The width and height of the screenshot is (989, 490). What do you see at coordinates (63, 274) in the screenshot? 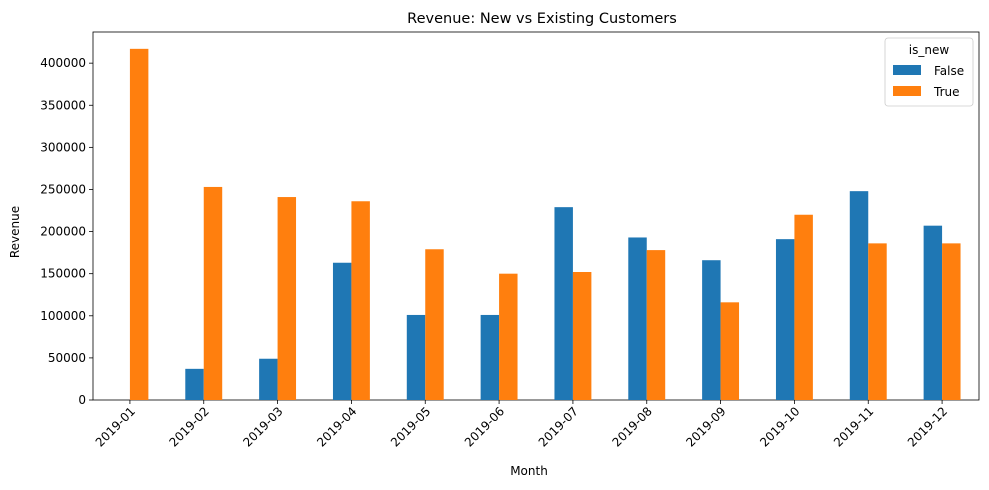
I see `y-tick-label: 150000` at bounding box center [63, 274].